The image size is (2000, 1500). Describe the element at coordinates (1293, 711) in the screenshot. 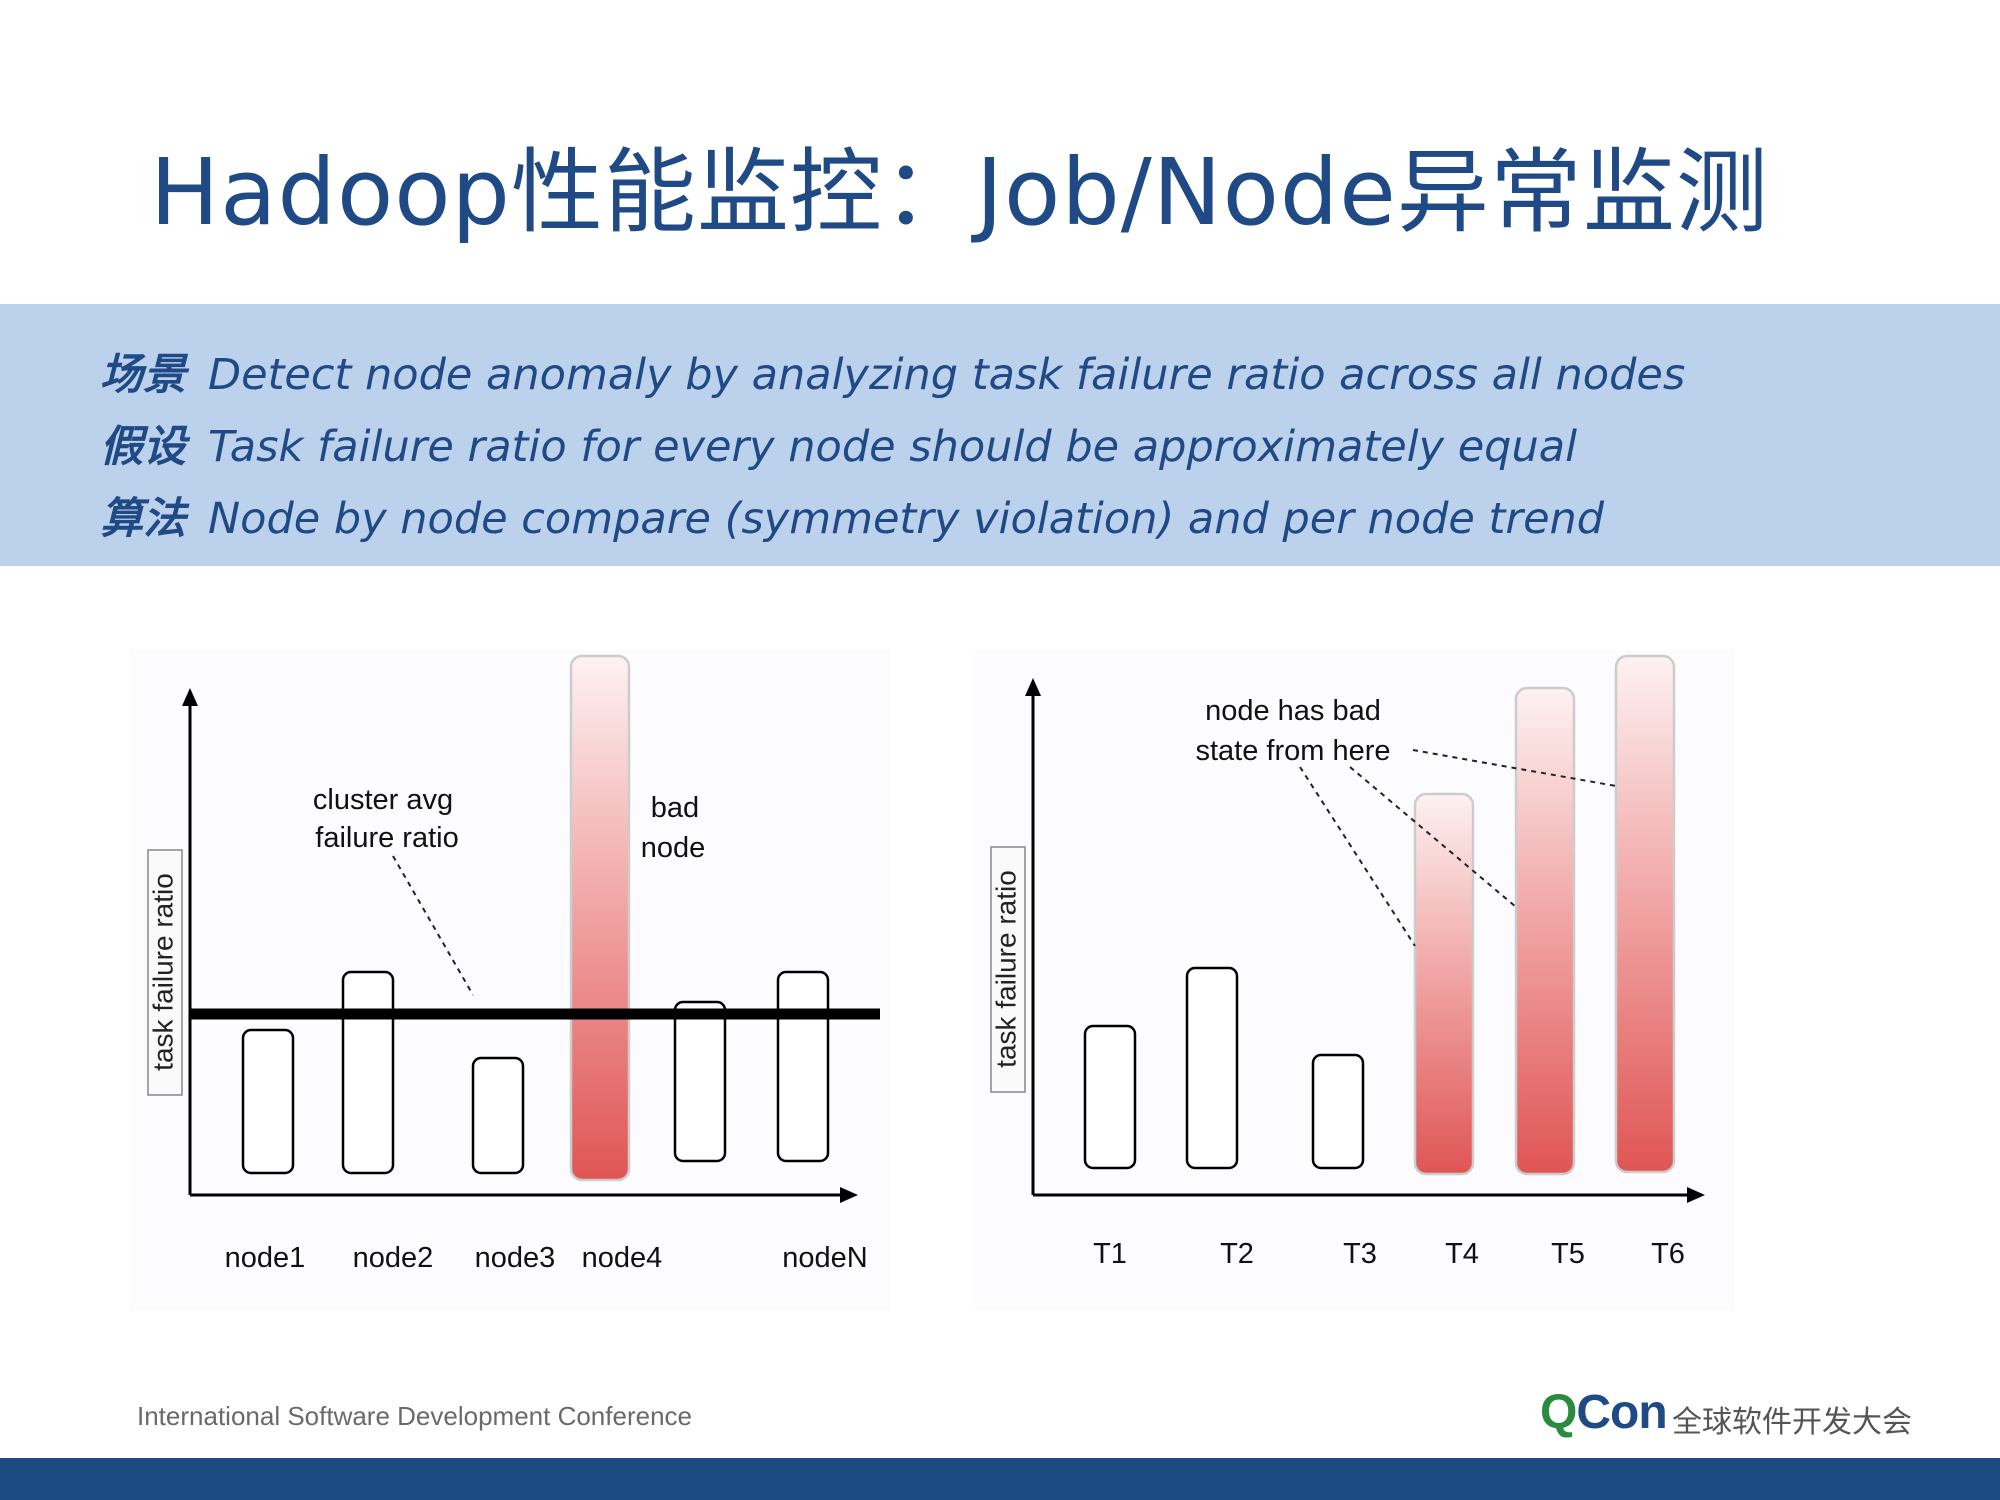

I see `bad-state-label-line1: node has bad` at that location.